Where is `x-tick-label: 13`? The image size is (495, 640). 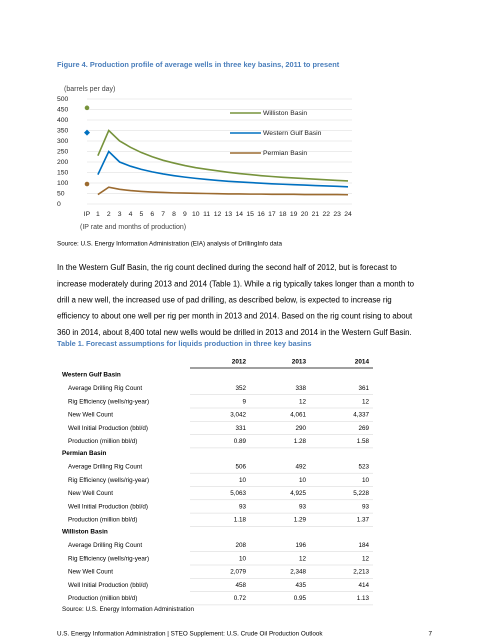 x-tick-label: 13 is located at coordinates (229, 214).